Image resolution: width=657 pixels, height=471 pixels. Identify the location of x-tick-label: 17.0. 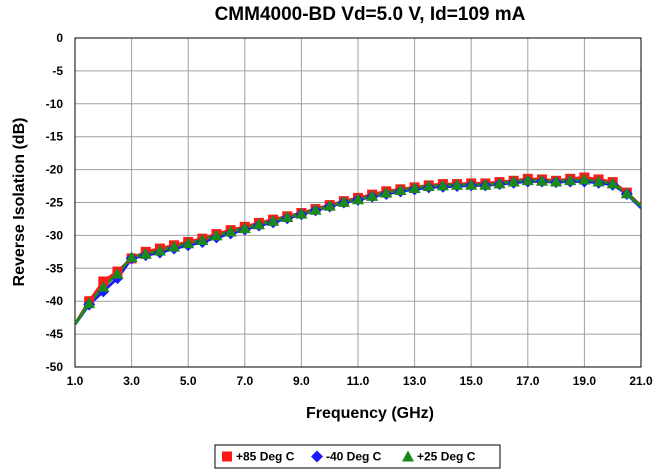
(528, 381).